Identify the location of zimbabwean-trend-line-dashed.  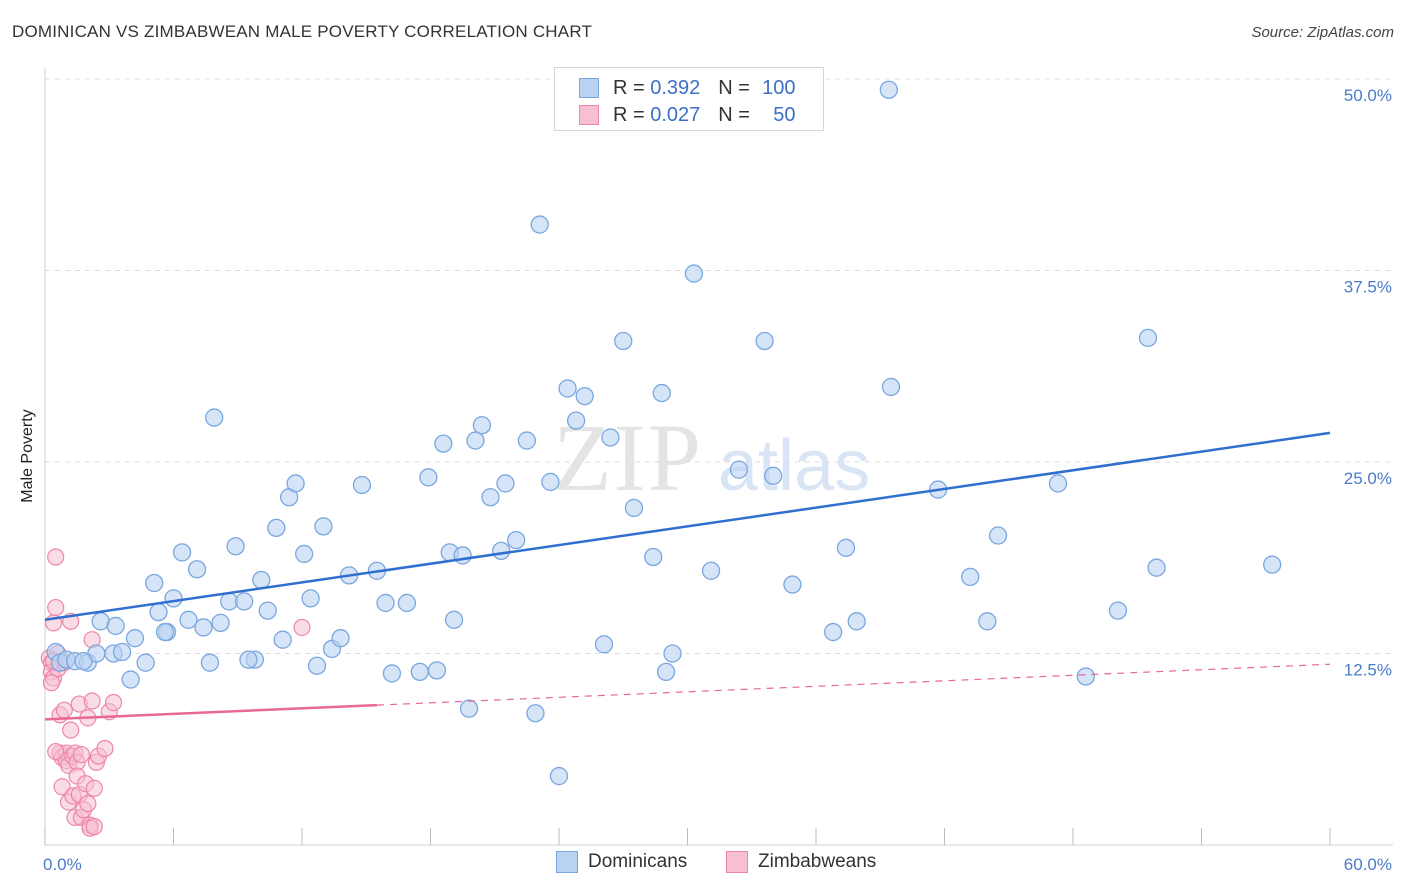
(853, 684).